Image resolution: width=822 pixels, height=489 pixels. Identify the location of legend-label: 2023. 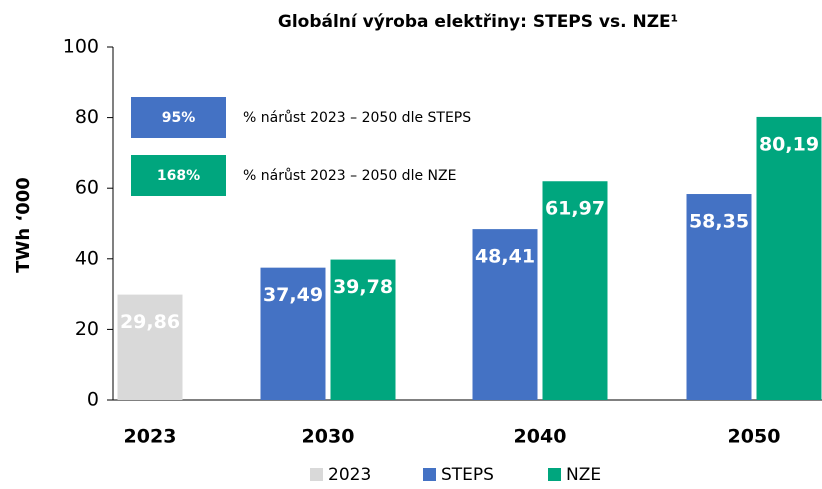
(349, 475).